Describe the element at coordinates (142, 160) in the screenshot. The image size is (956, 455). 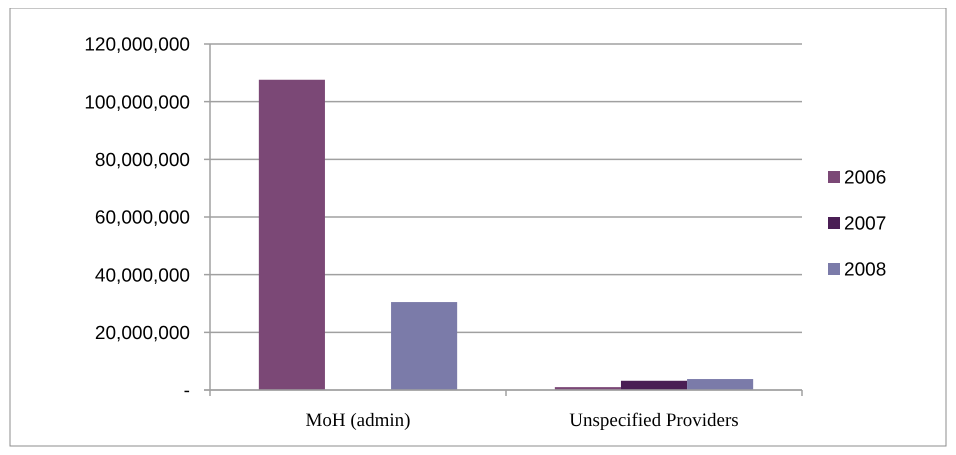
I see `y-tick-label: 80,000,000` at that location.